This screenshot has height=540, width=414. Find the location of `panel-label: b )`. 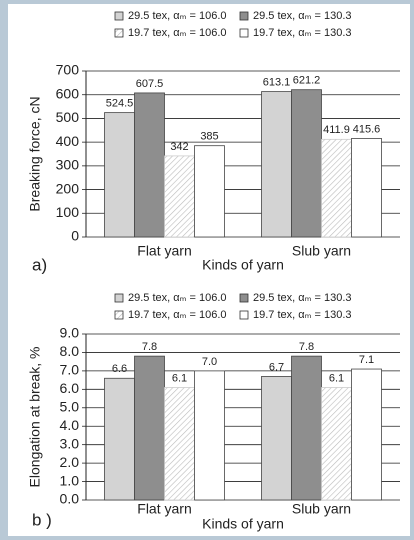

panel-label: b ) is located at coordinates (42, 519).